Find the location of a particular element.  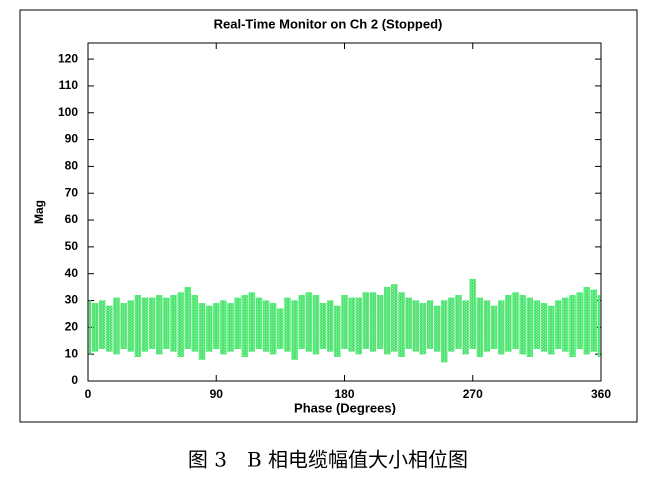

y-tick-label: 90 is located at coordinates (72, 139).